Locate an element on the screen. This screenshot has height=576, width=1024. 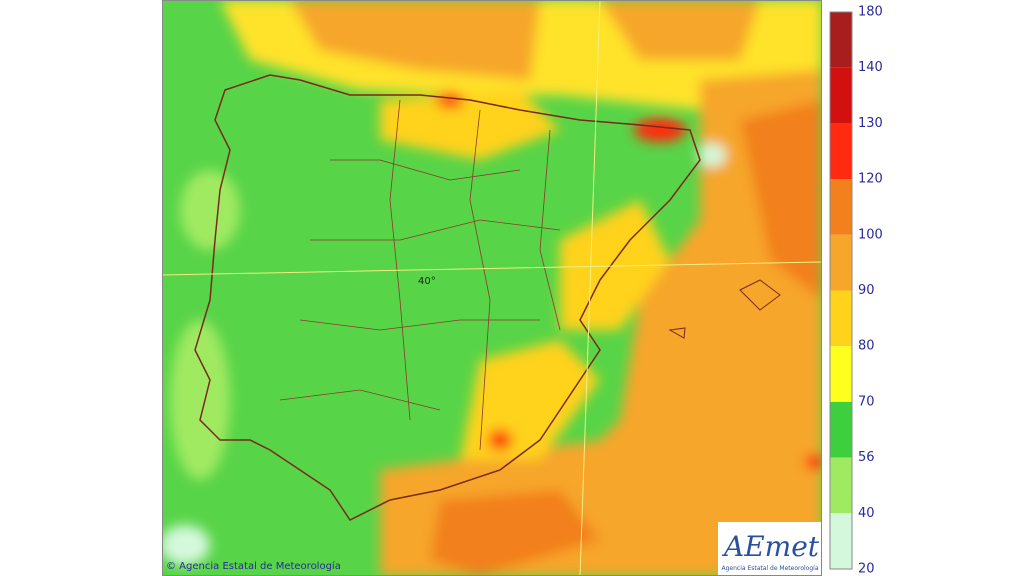
colorbar-label: 90 is located at coordinates (866, 290).